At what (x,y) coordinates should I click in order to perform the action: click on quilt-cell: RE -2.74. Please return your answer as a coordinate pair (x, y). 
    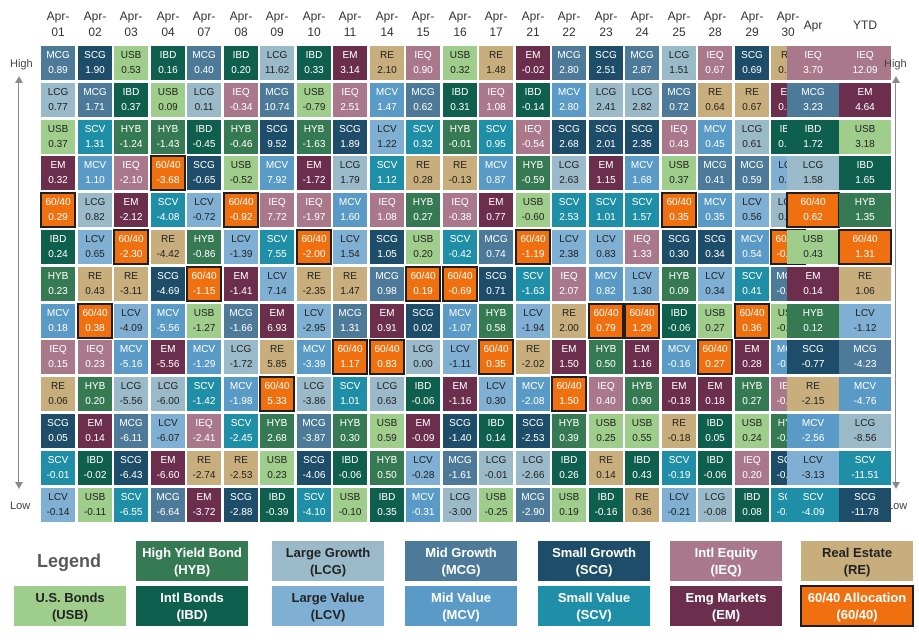
    Looking at the image, I should click on (204, 468).